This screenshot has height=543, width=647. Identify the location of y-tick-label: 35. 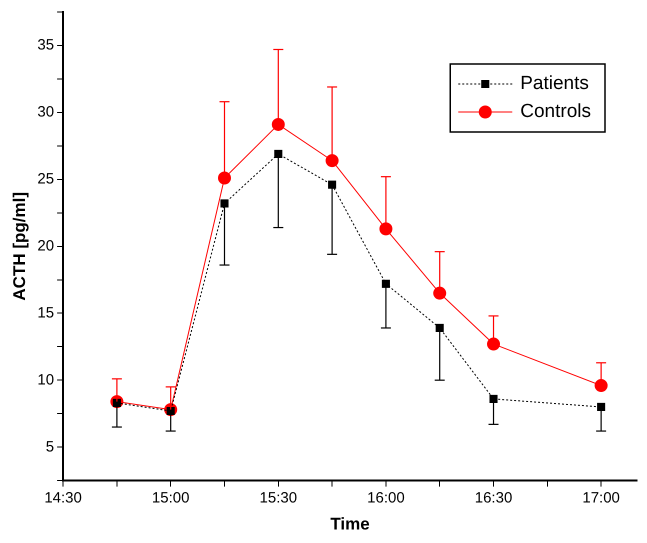
(45, 45).